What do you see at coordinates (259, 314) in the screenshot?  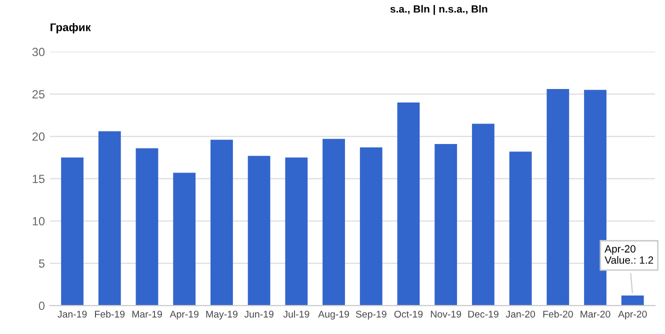 I see `x-tick-label: Jun-19` at bounding box center [259, 314].